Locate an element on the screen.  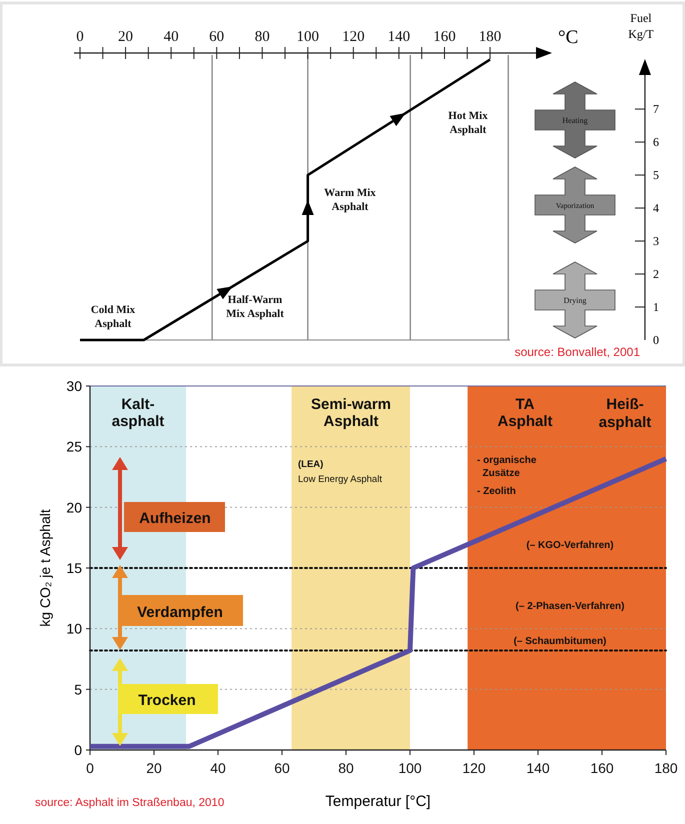
source-note: source: Asphalt im Straßenbau, 2010 is located at coordinates (129, 803).